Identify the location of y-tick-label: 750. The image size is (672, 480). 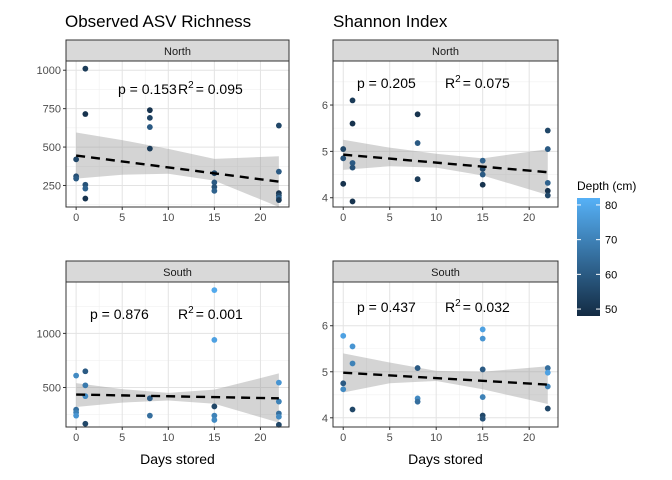
(52, 110).